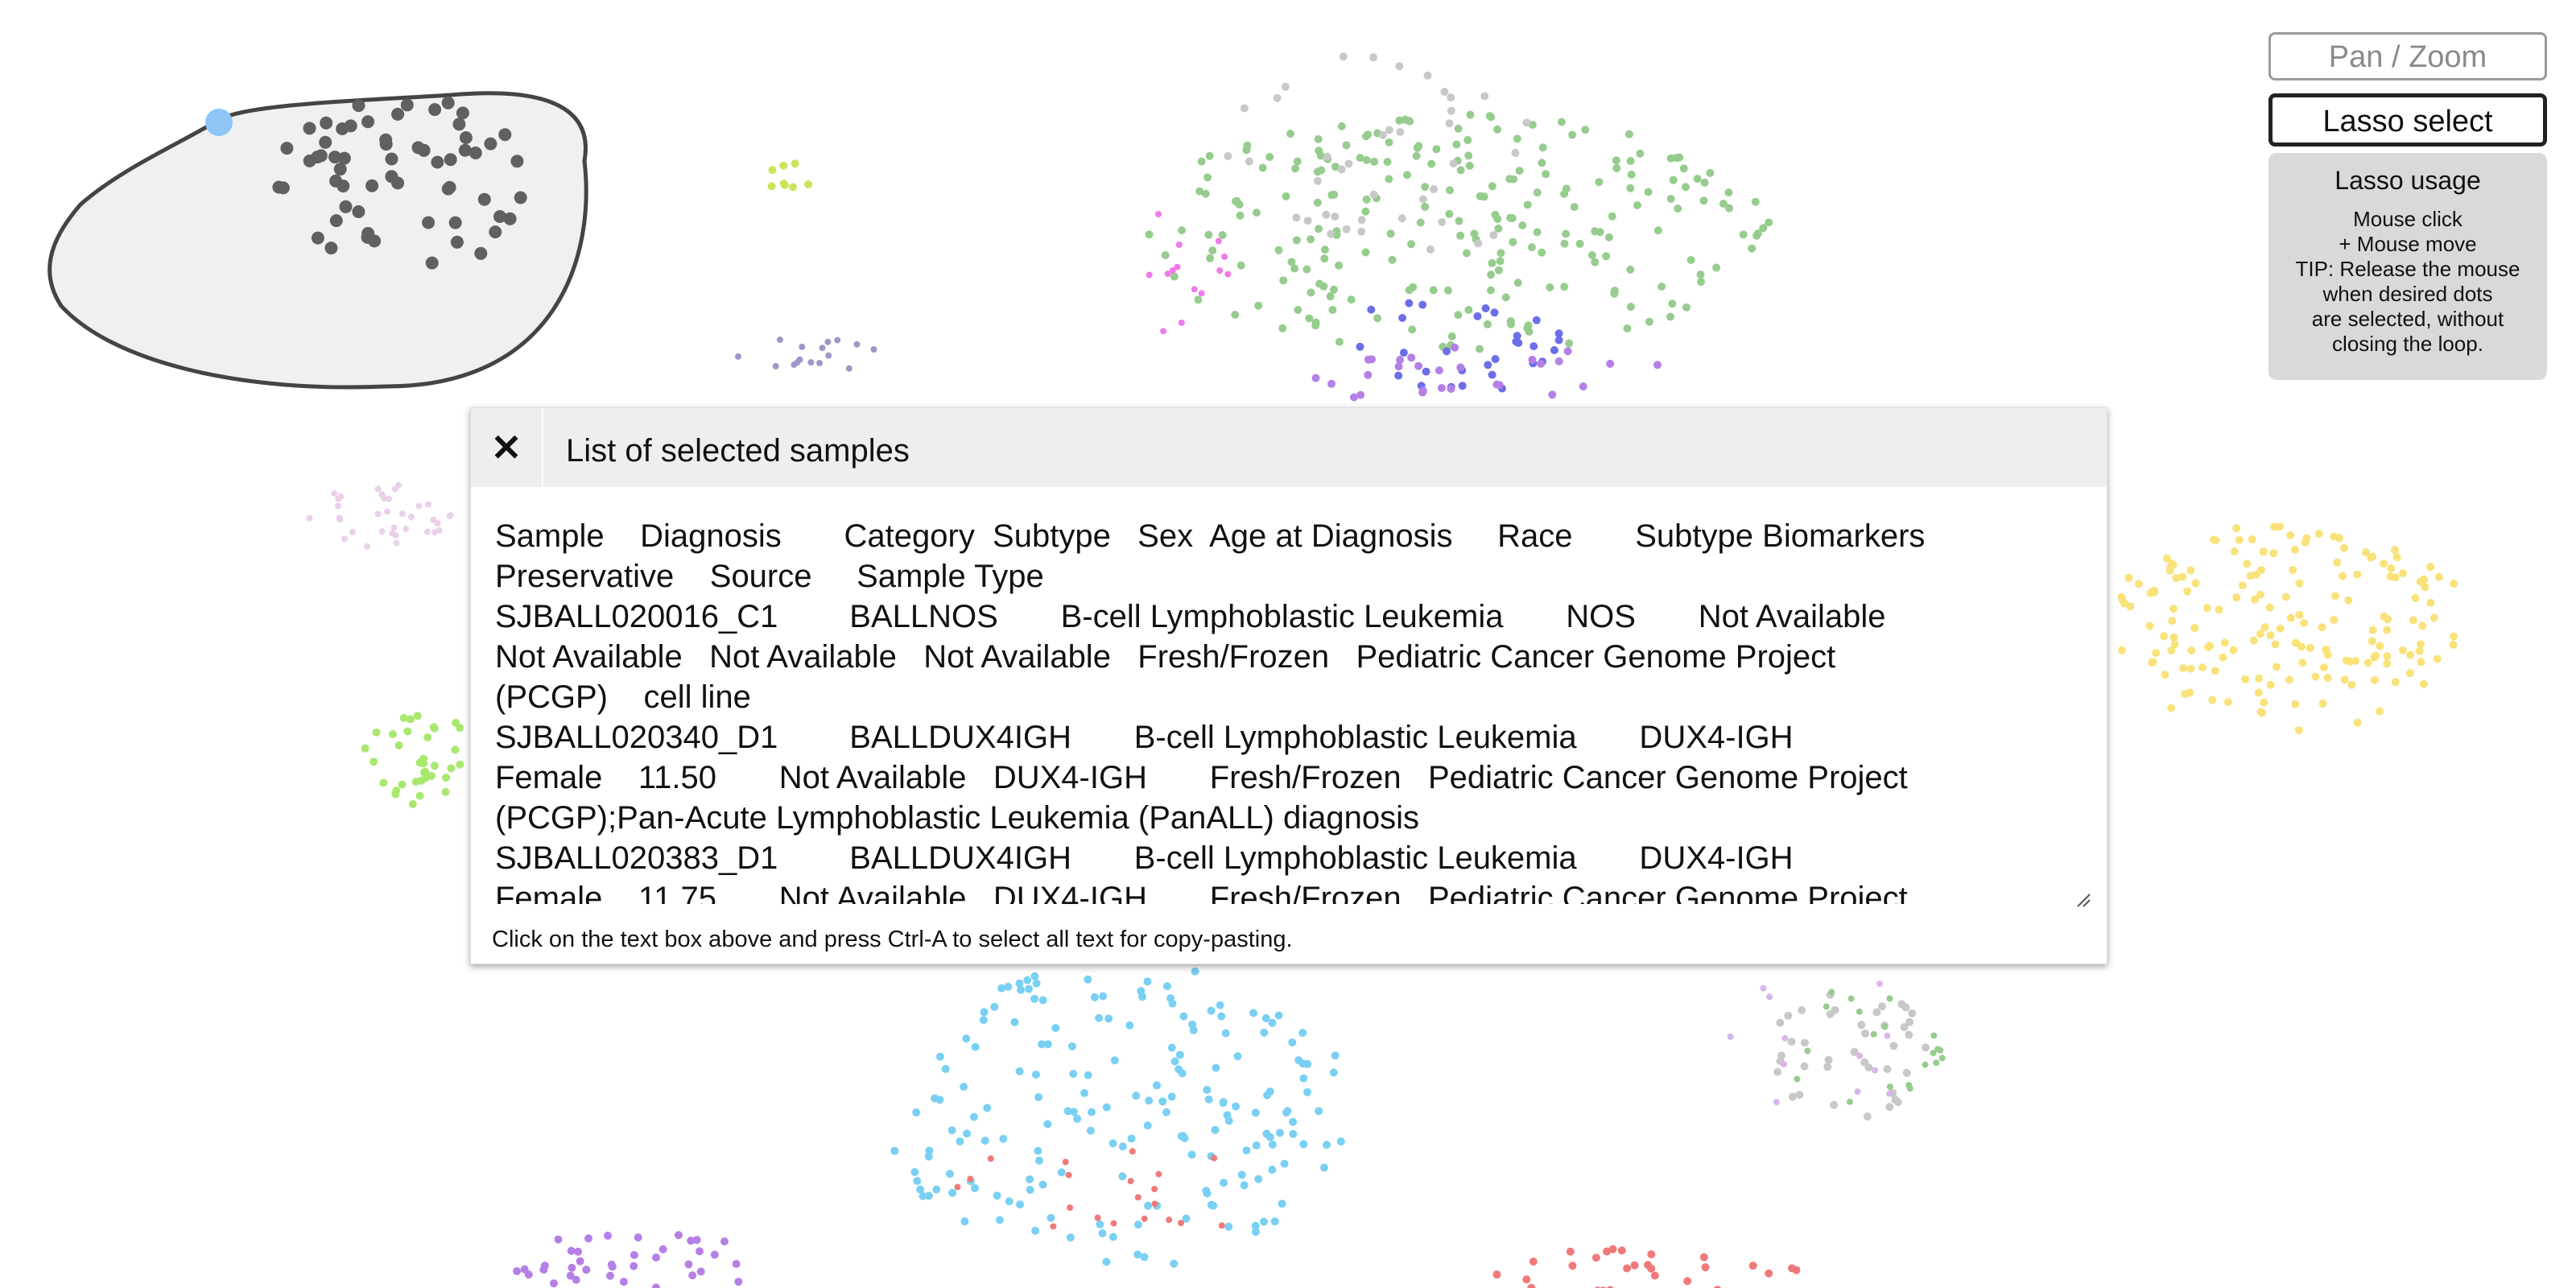  What do you see at coordinates (2082, 899) in the screenshot?
I see `resize-handle-icon` at bounding box center [2082, 899].